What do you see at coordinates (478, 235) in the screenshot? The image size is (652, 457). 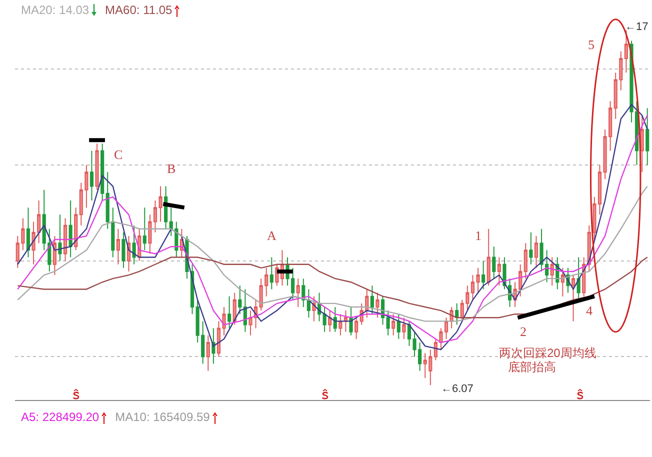 I see `annotation: 1` at bounding box center [478, 235].